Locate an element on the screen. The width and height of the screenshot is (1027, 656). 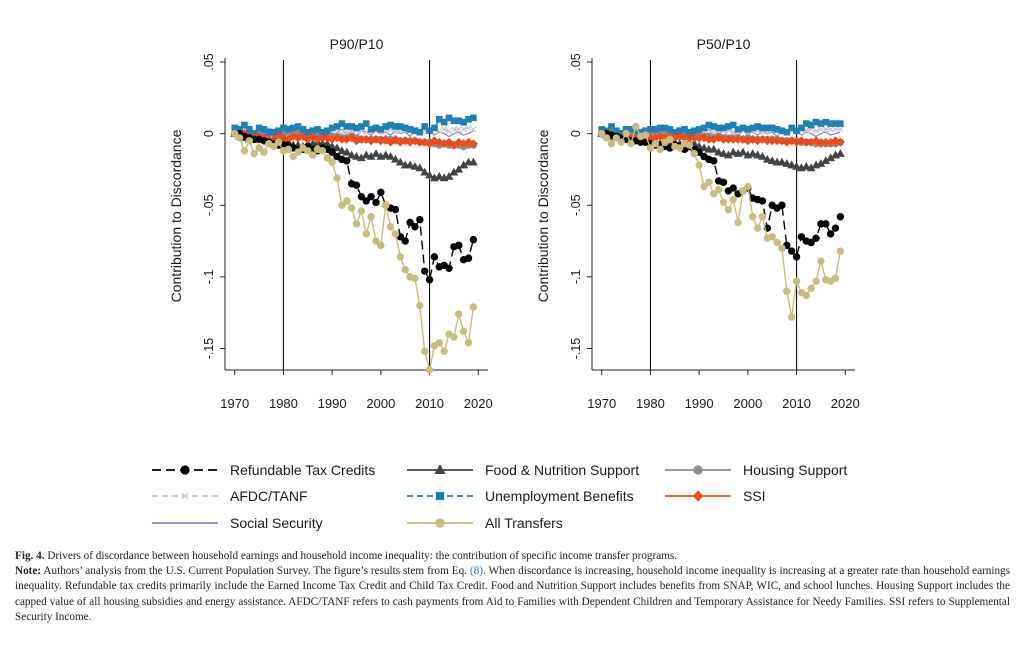
chart-title: P50/P10 is located at coordinates (724, 44).